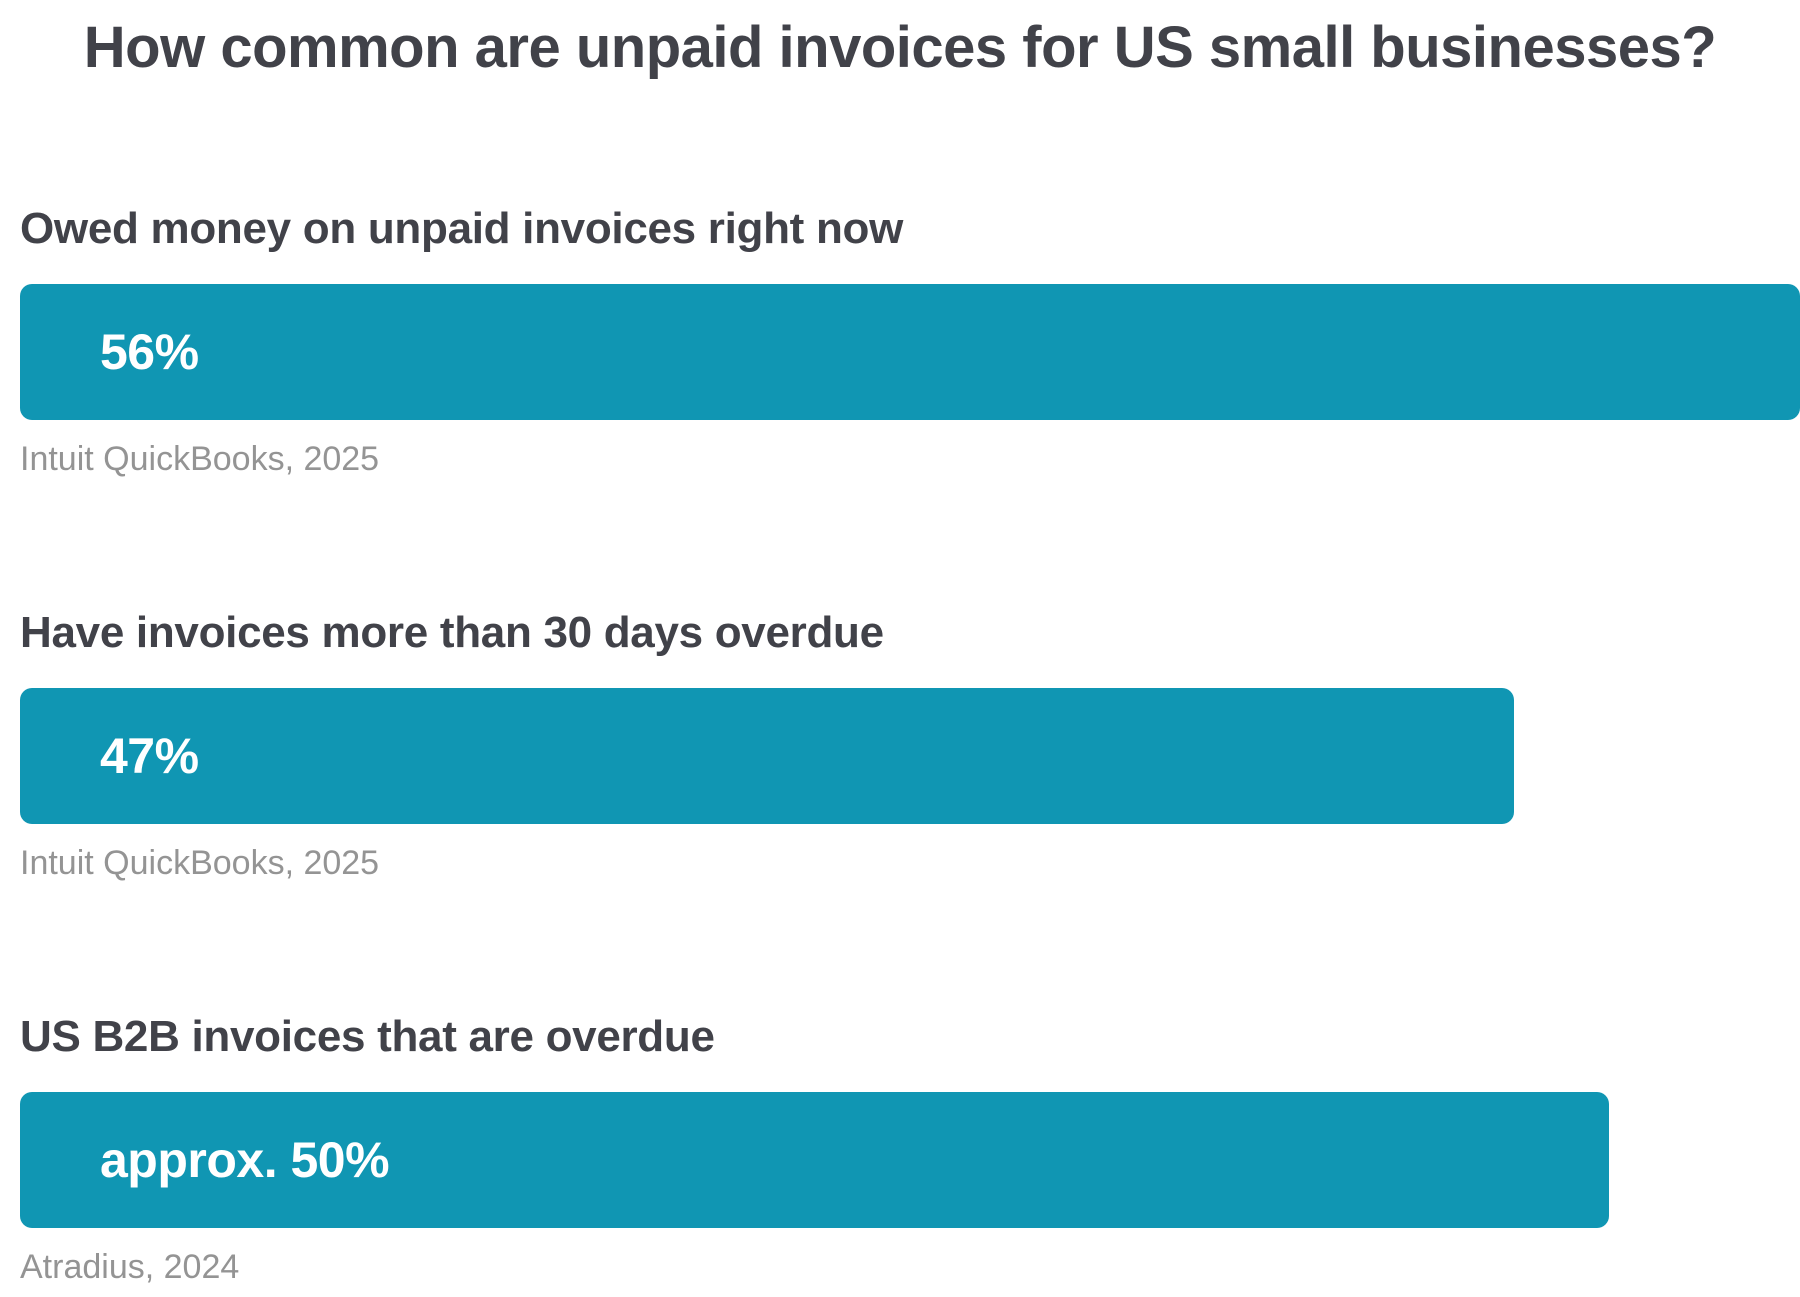 Image resolution: width=1800 pixels, height=1297 pixels. I want to click on bar-value-label: approx. 50%, so click(245, 1160).